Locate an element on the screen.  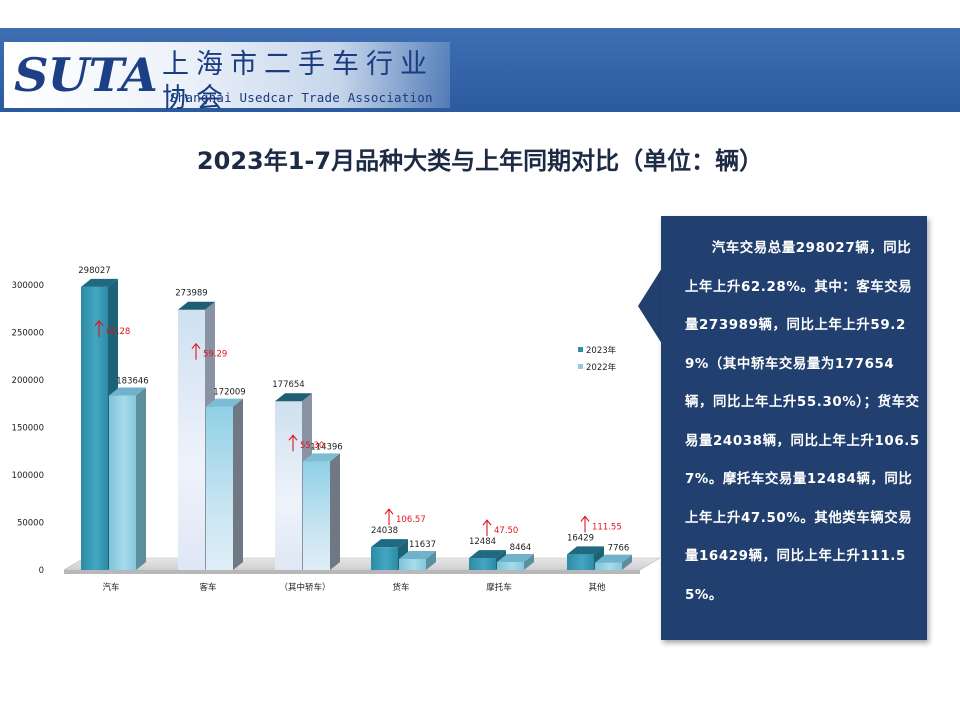
association-name-en: Shanghai Usedcar Trade Association is located at coordinates (301, 97).